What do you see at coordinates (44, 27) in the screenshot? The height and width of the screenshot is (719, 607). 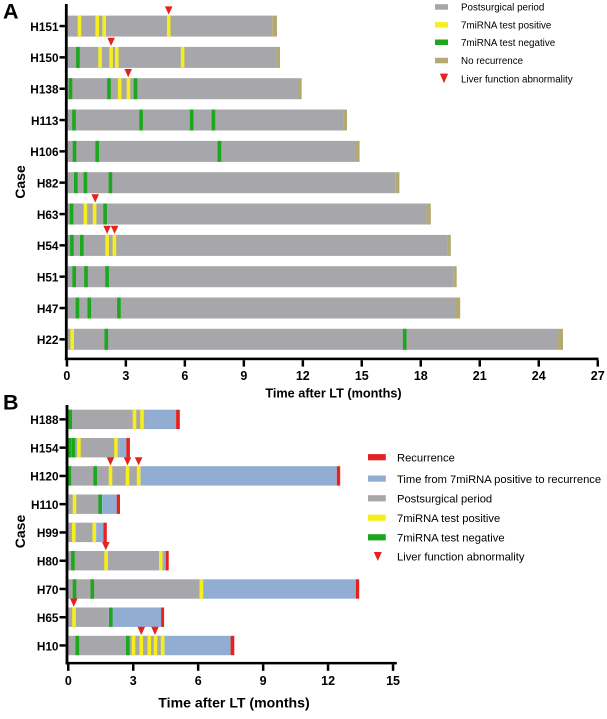 I see `svg-text: H151` at bounding box center [44, 27].